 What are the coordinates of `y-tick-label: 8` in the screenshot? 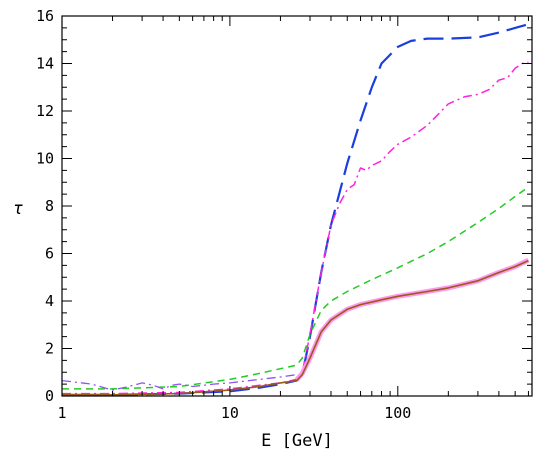 It's located at (49, 206).